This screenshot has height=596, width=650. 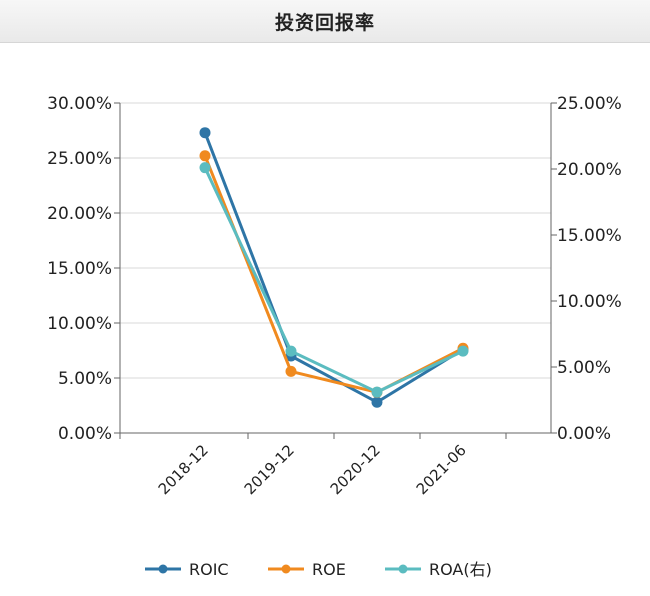 I want to click on y-right-tick-label: 15.00%, so click(x=589, y=236).